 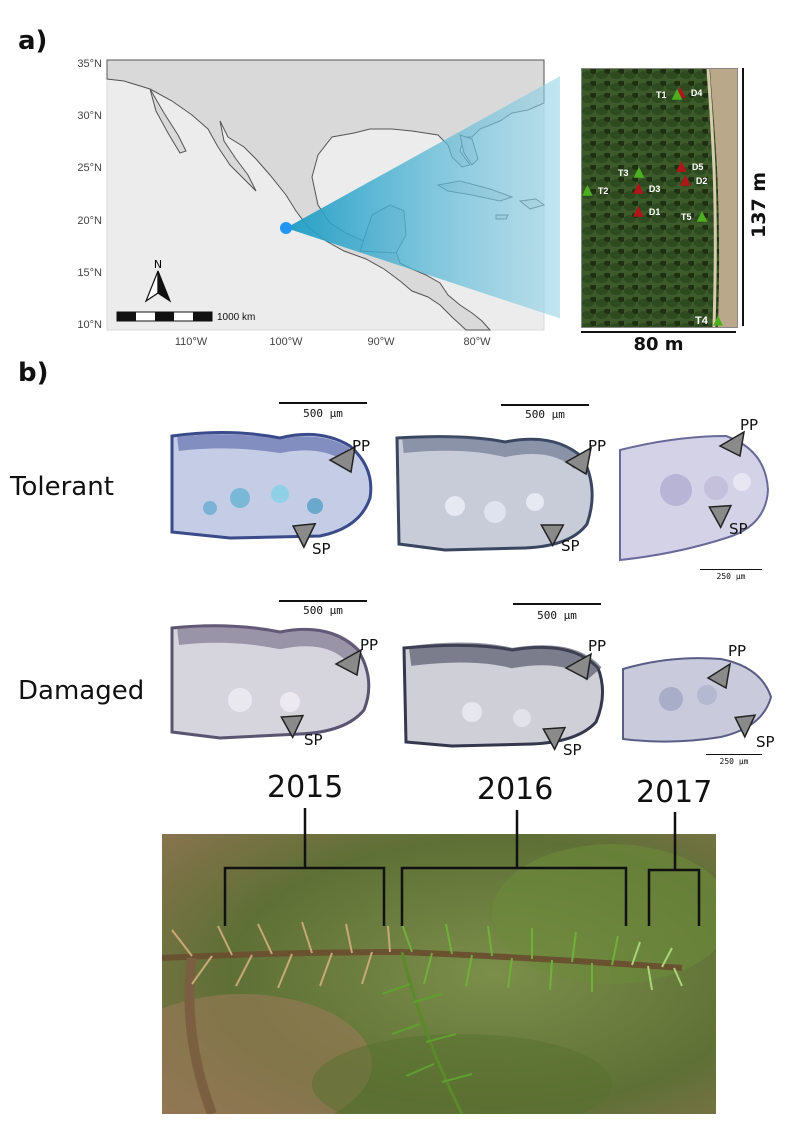 I want to click on tree-marker-t1: T1 ▲, so click(x=669, y=94).